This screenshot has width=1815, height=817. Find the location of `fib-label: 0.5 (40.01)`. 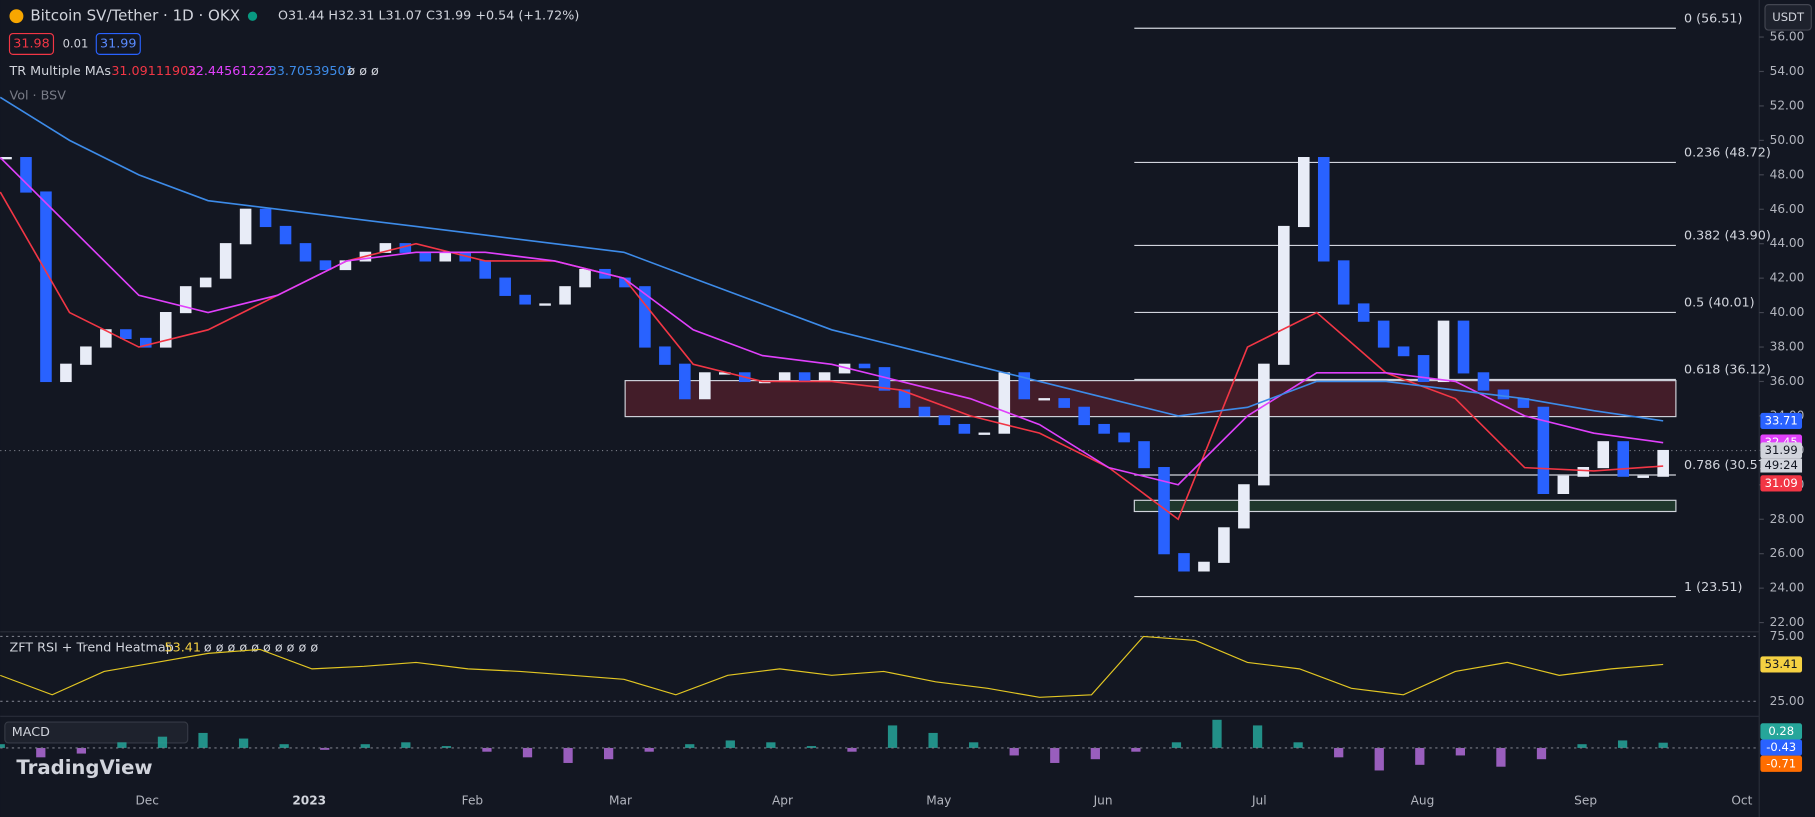

fib-label: 0.5 (40.01) is located at coordinates (1719, 302).